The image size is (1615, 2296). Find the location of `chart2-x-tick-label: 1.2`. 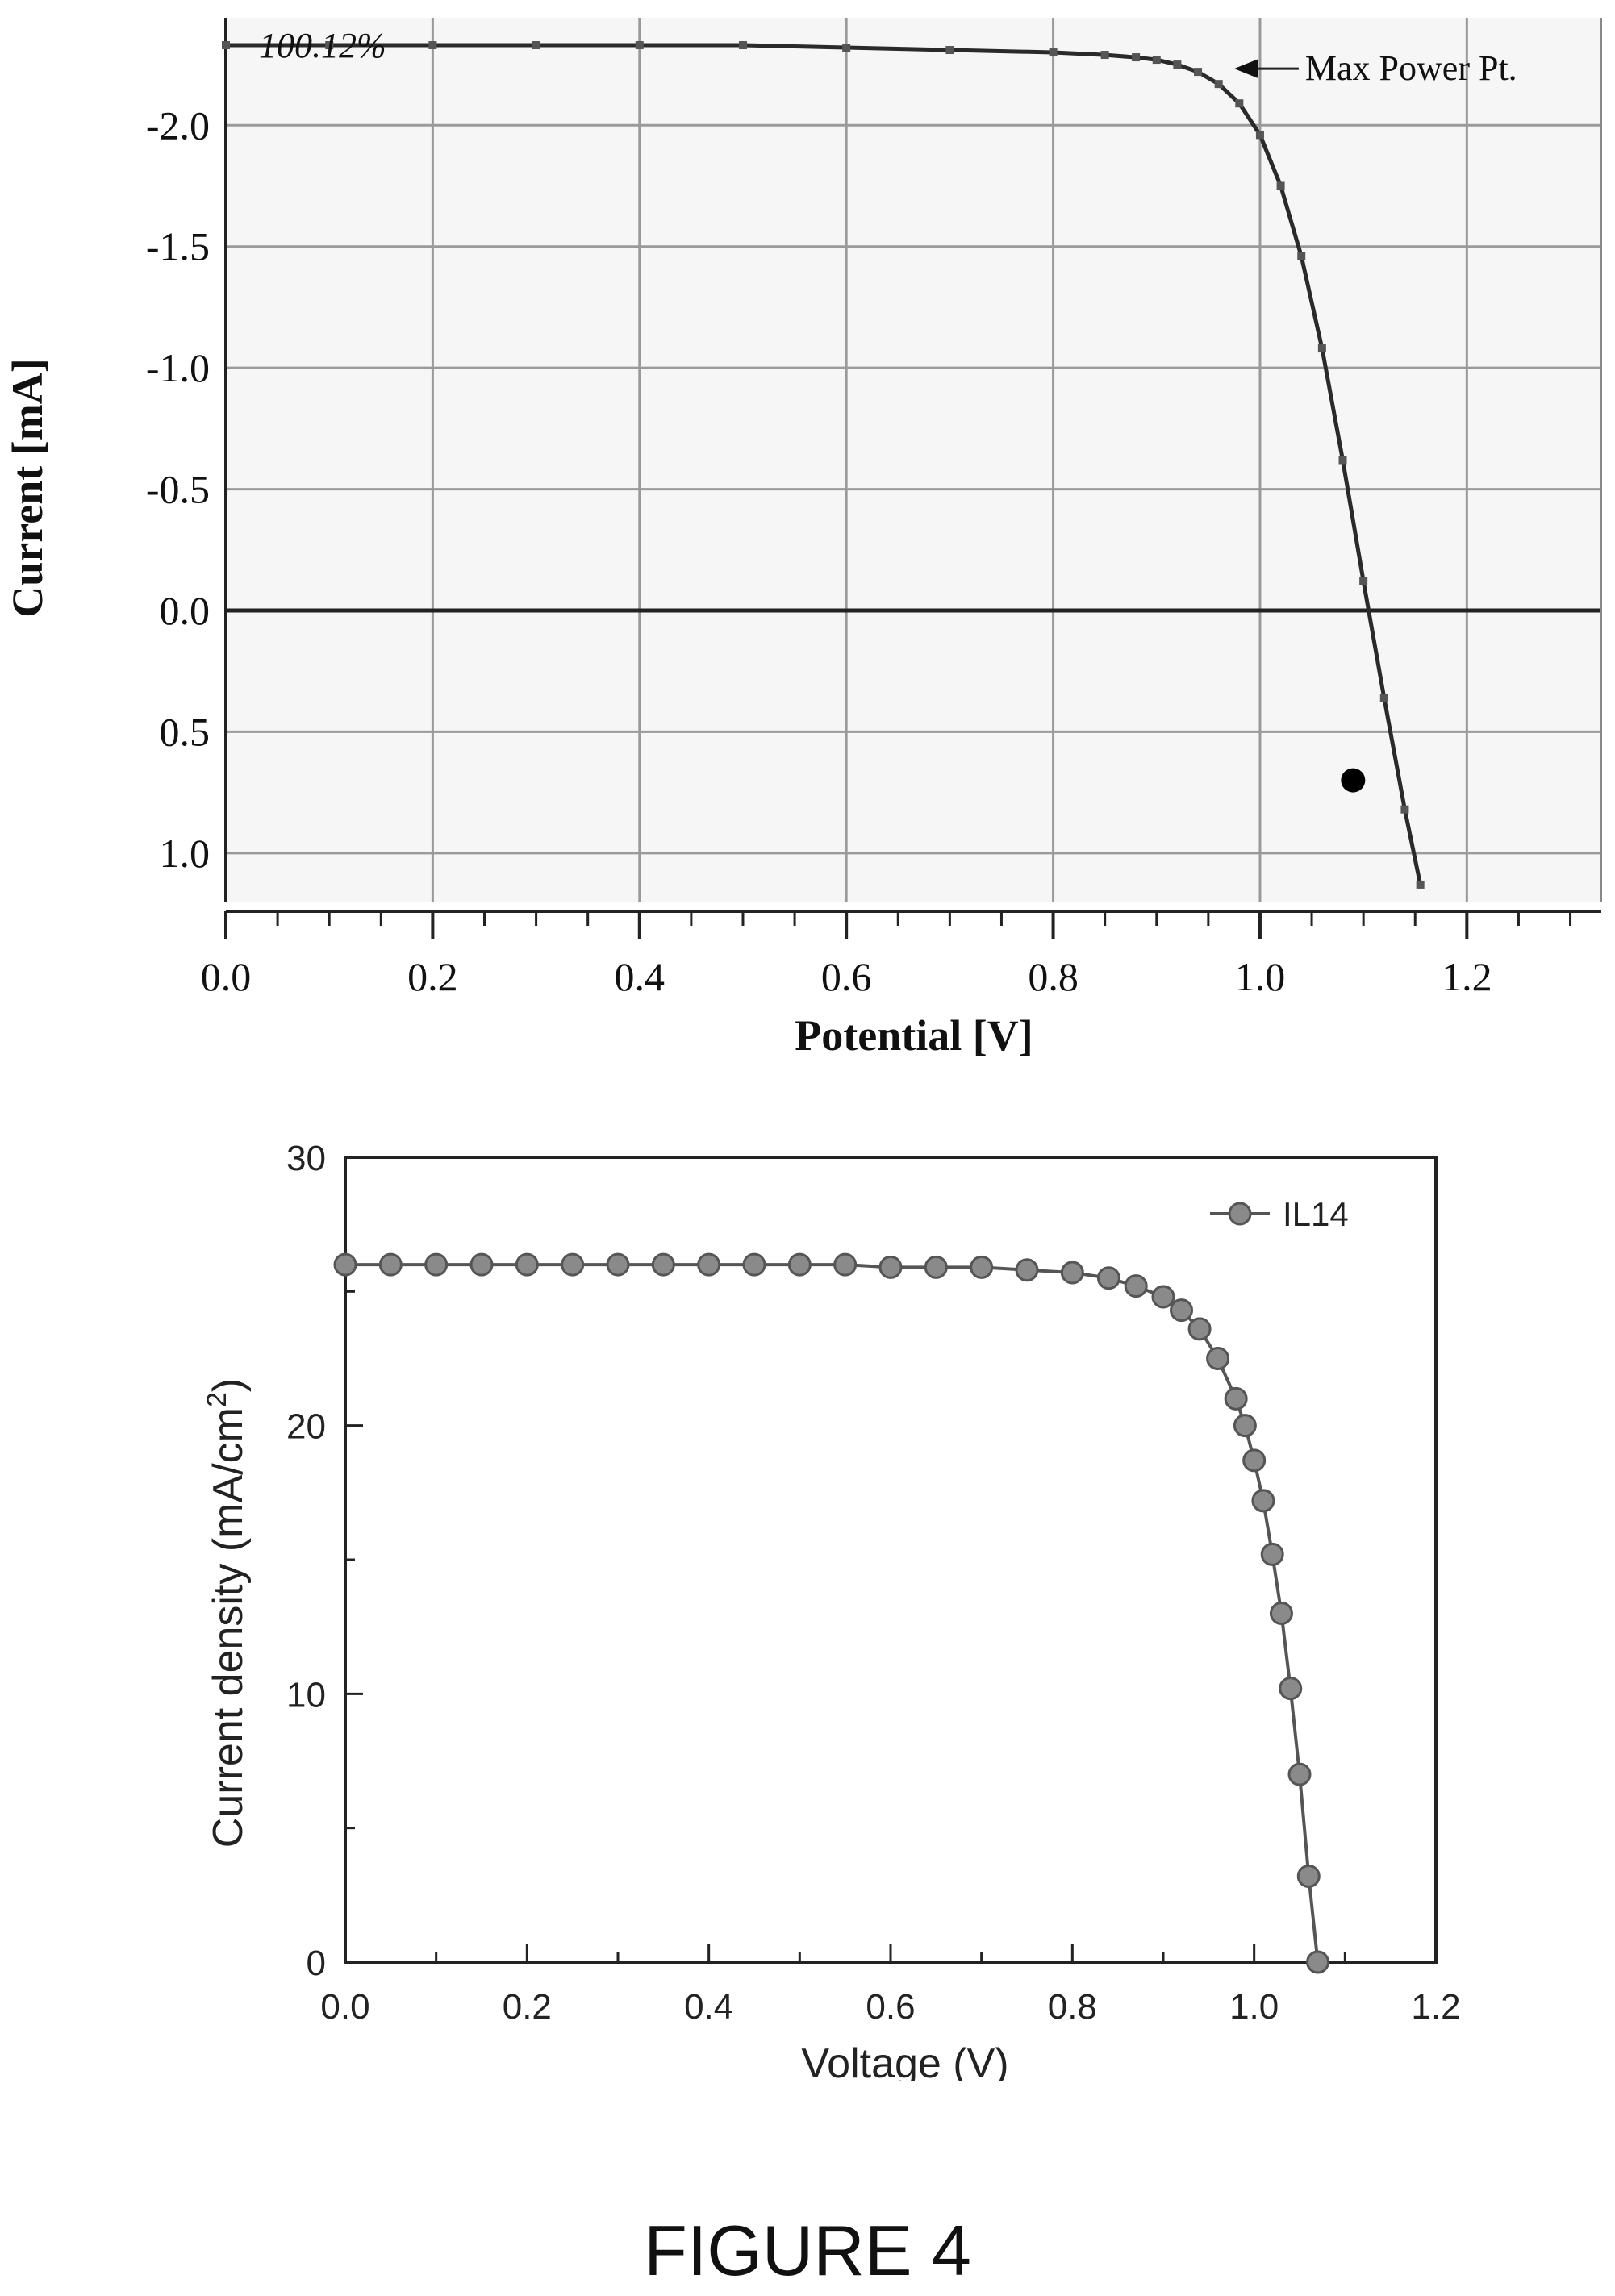

chart2-x-tick-label: 1.2 is located at coordinates (1436, 2007).